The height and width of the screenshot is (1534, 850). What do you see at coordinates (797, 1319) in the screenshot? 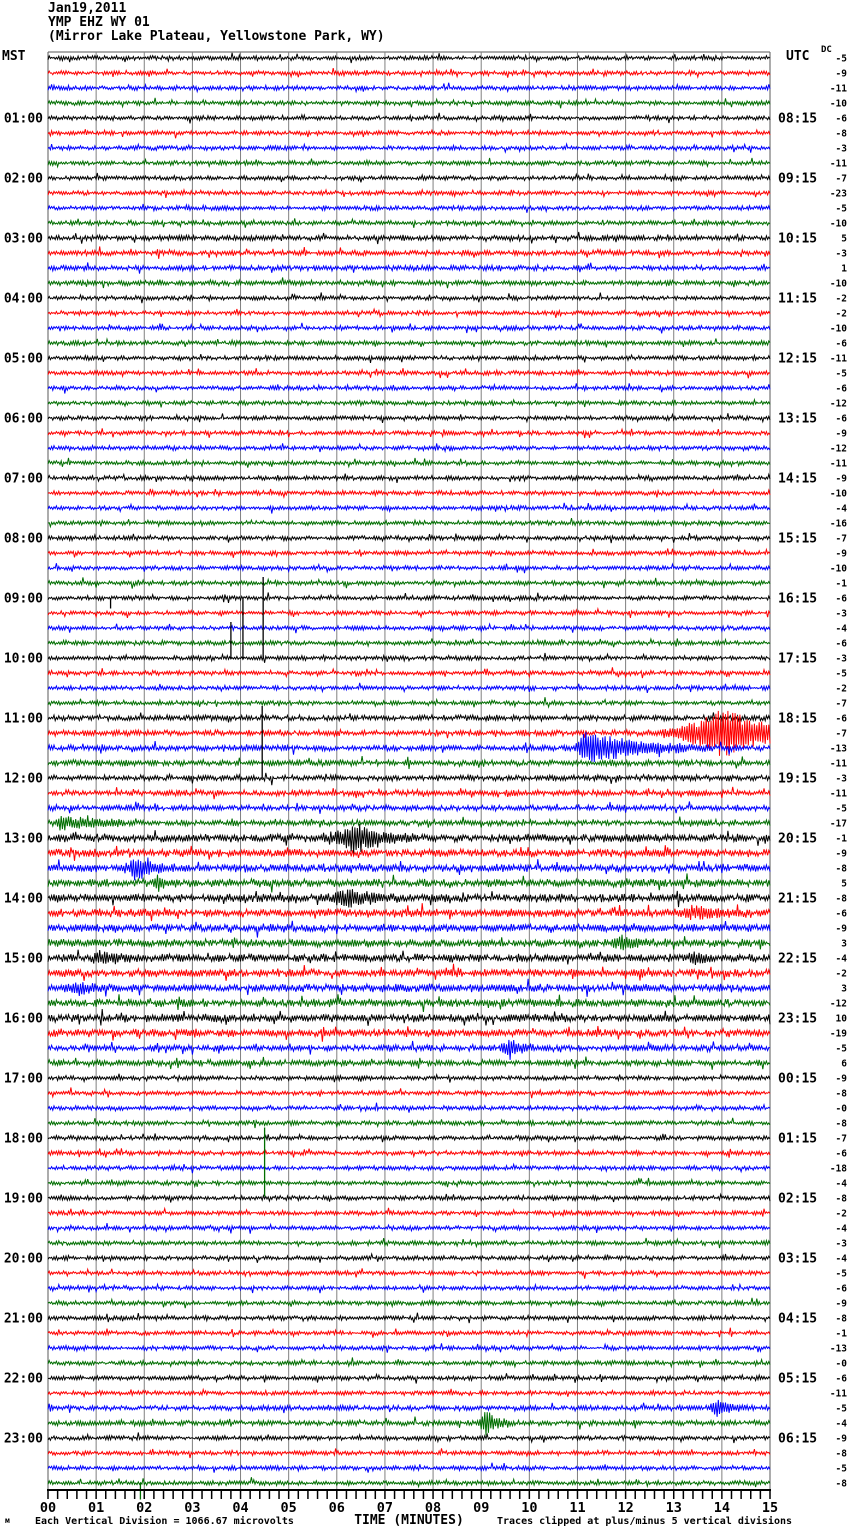
I see `utc-hour-label: 04:15` at bounding box center [797, 1319].